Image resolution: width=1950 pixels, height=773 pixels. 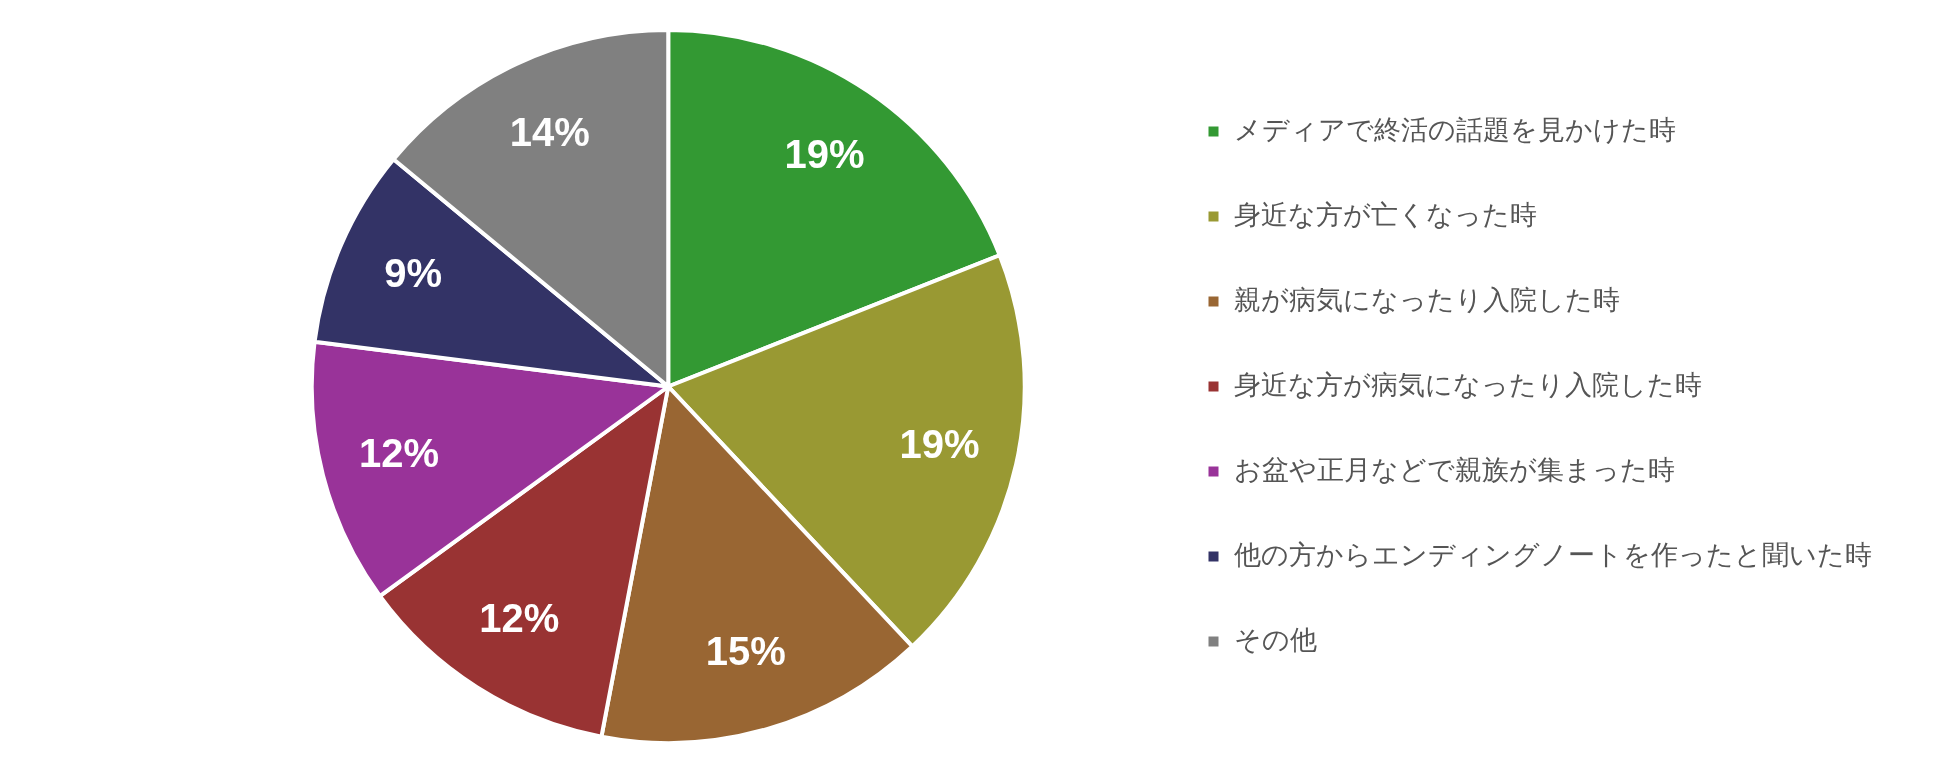 What do you see at coordinates (1275, 639) in the screenshot?
I see `legend-label: その他` at bounding box center [1275, 639].